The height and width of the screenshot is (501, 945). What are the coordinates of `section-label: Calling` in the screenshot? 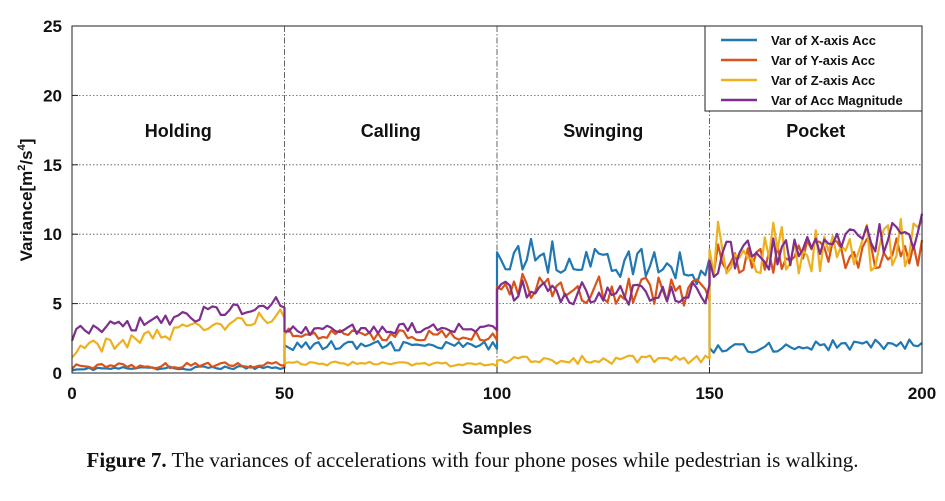 It's located at (391, 131).